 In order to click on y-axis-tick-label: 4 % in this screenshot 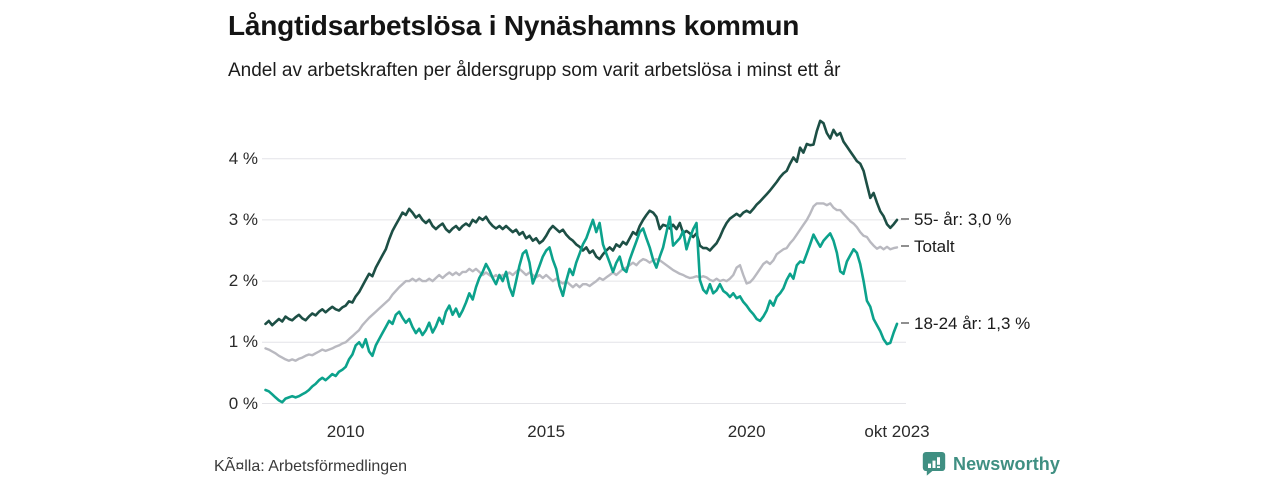, I will do `click(243, 158)`.